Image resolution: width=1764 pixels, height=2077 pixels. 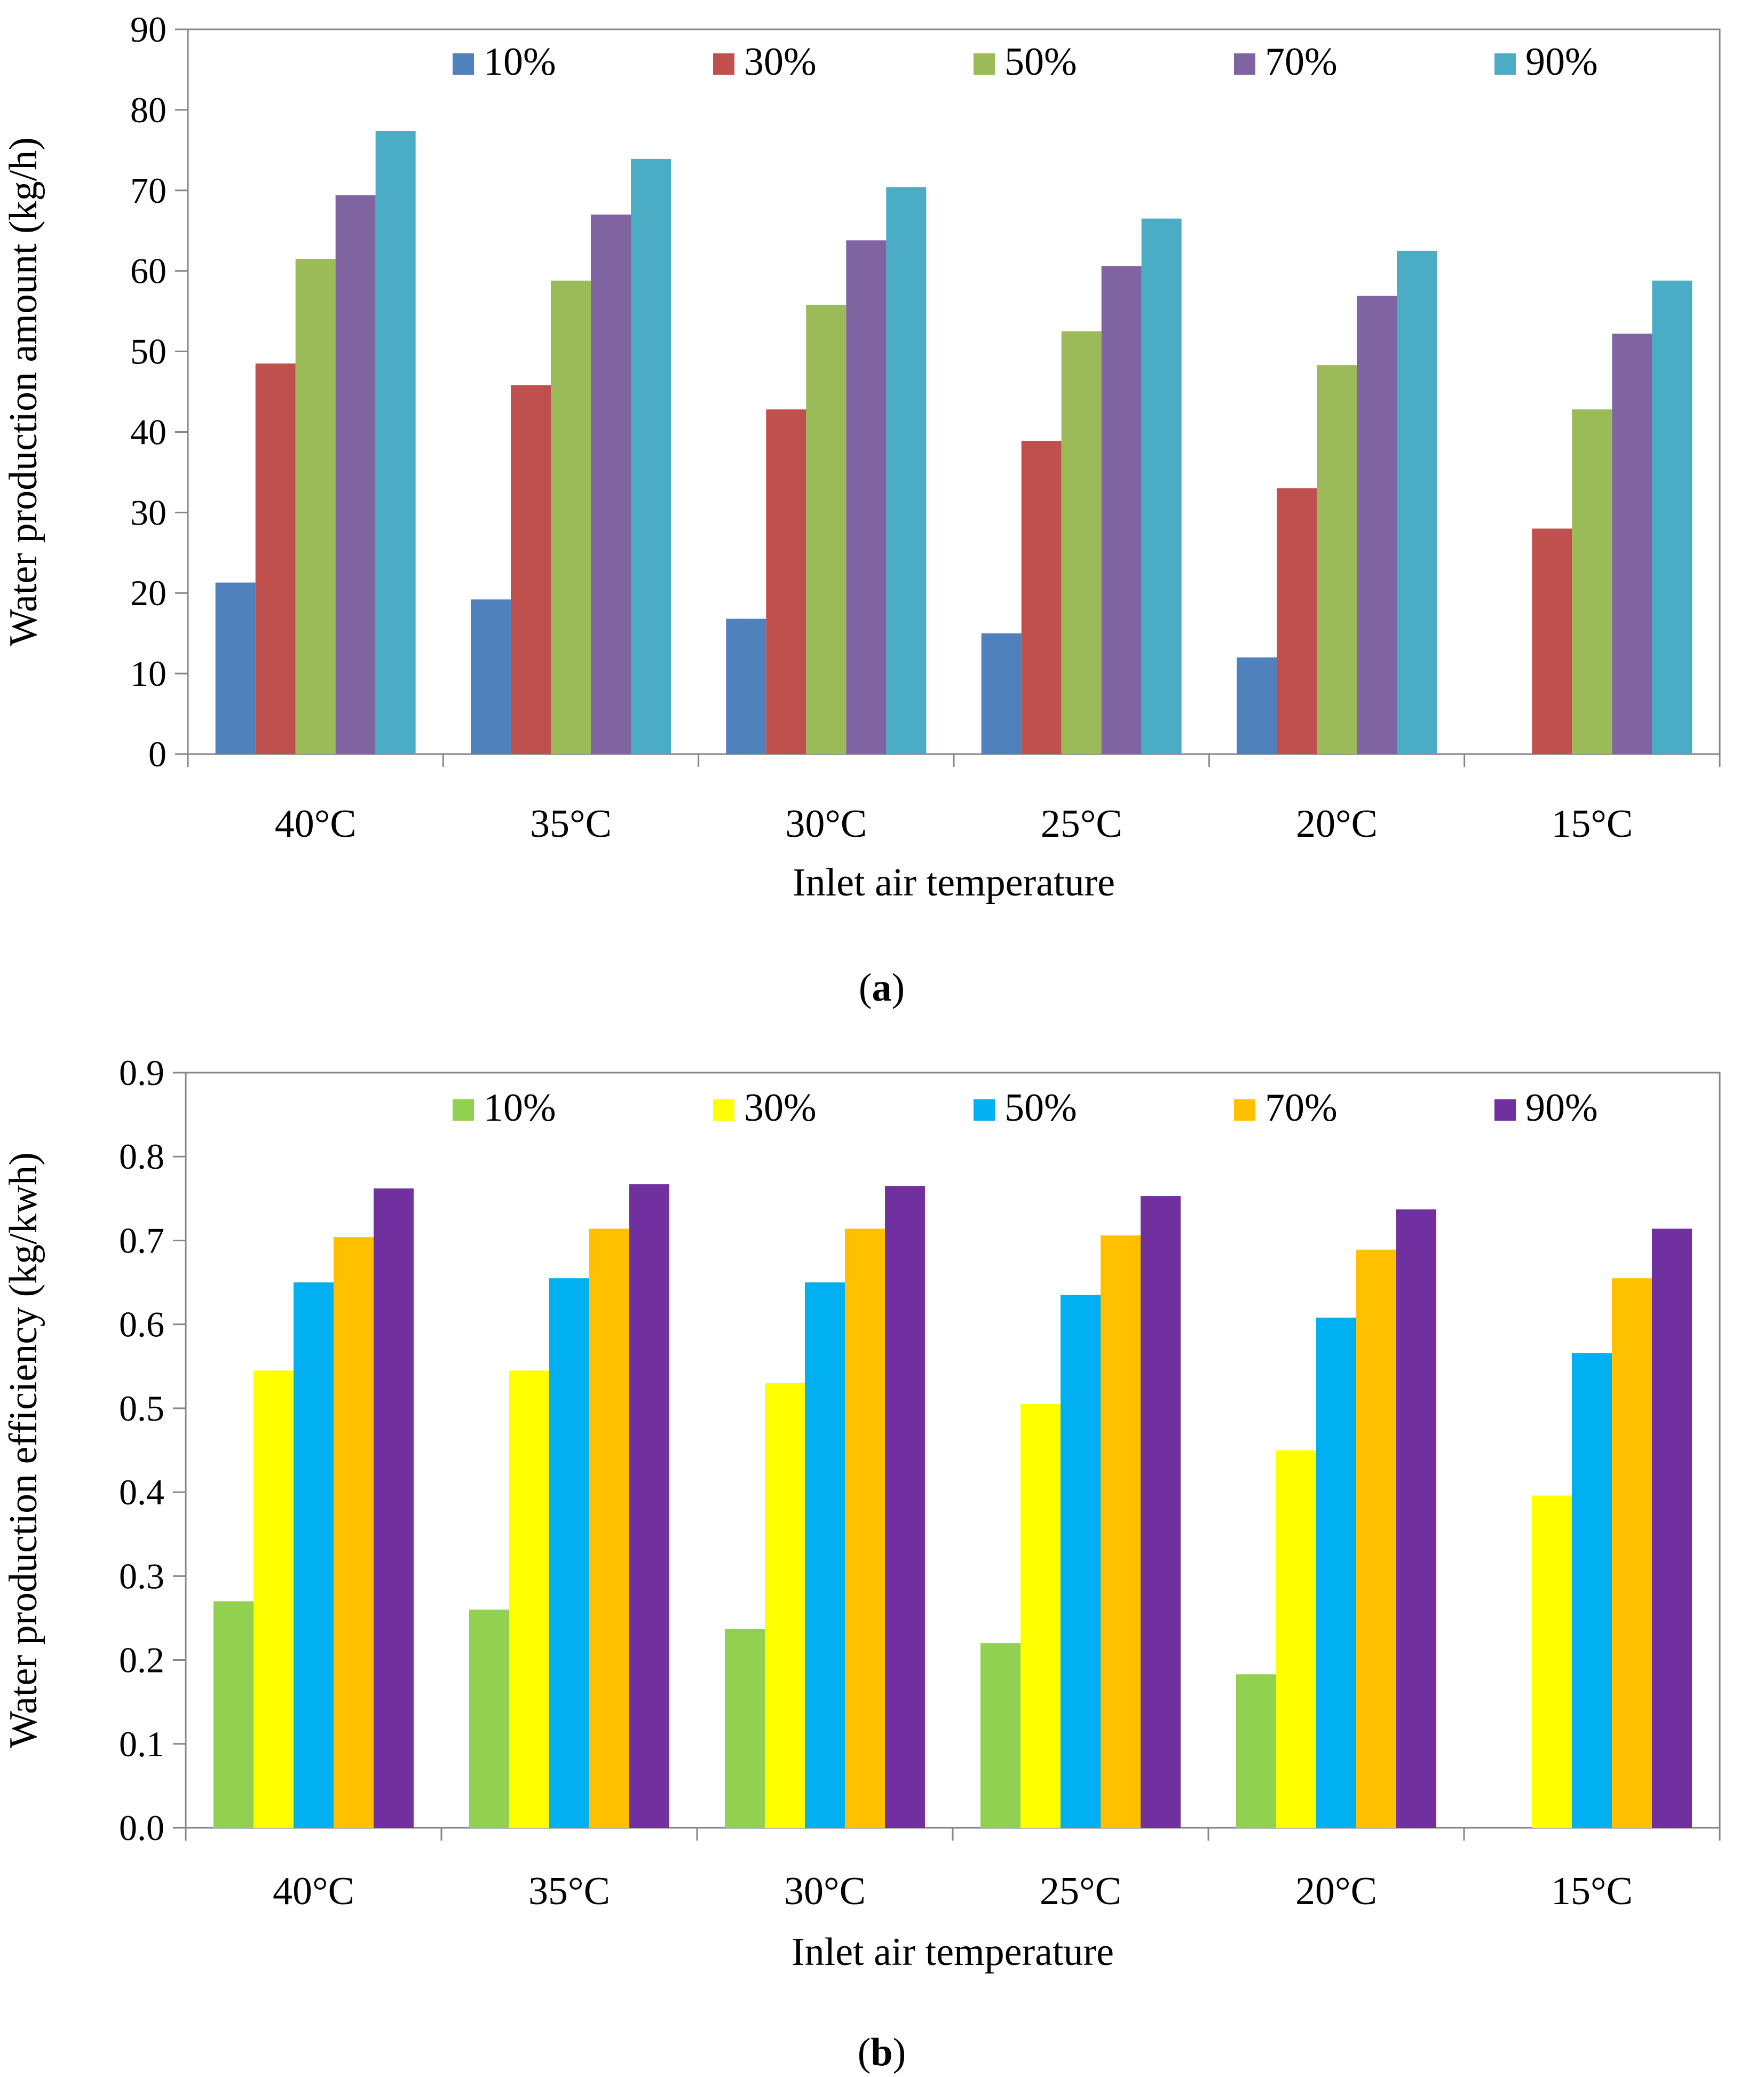 I want to click on y-tick-label: 0.4, so click(x=141, y=1492).